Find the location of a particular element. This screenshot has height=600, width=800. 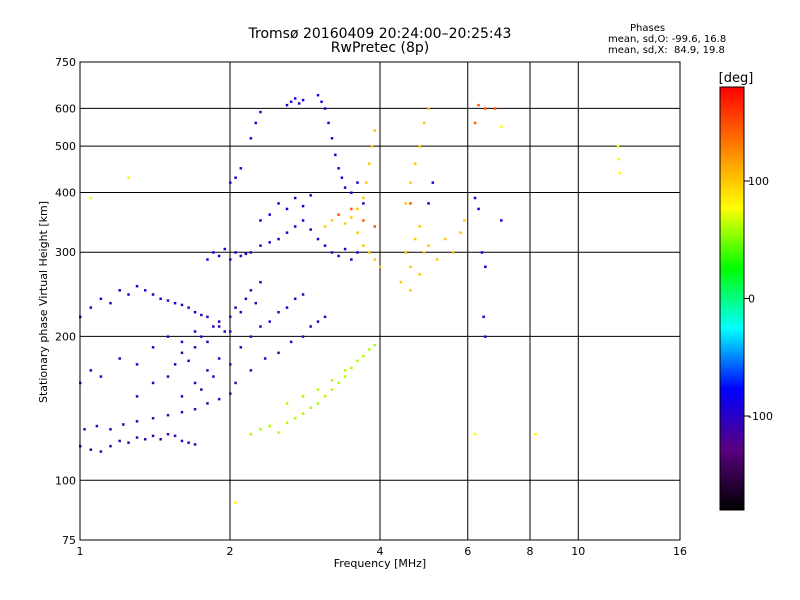

chart-title: Tromsø 20160409 20:24:00–20:25:43 is located at coordinates (380, 34).